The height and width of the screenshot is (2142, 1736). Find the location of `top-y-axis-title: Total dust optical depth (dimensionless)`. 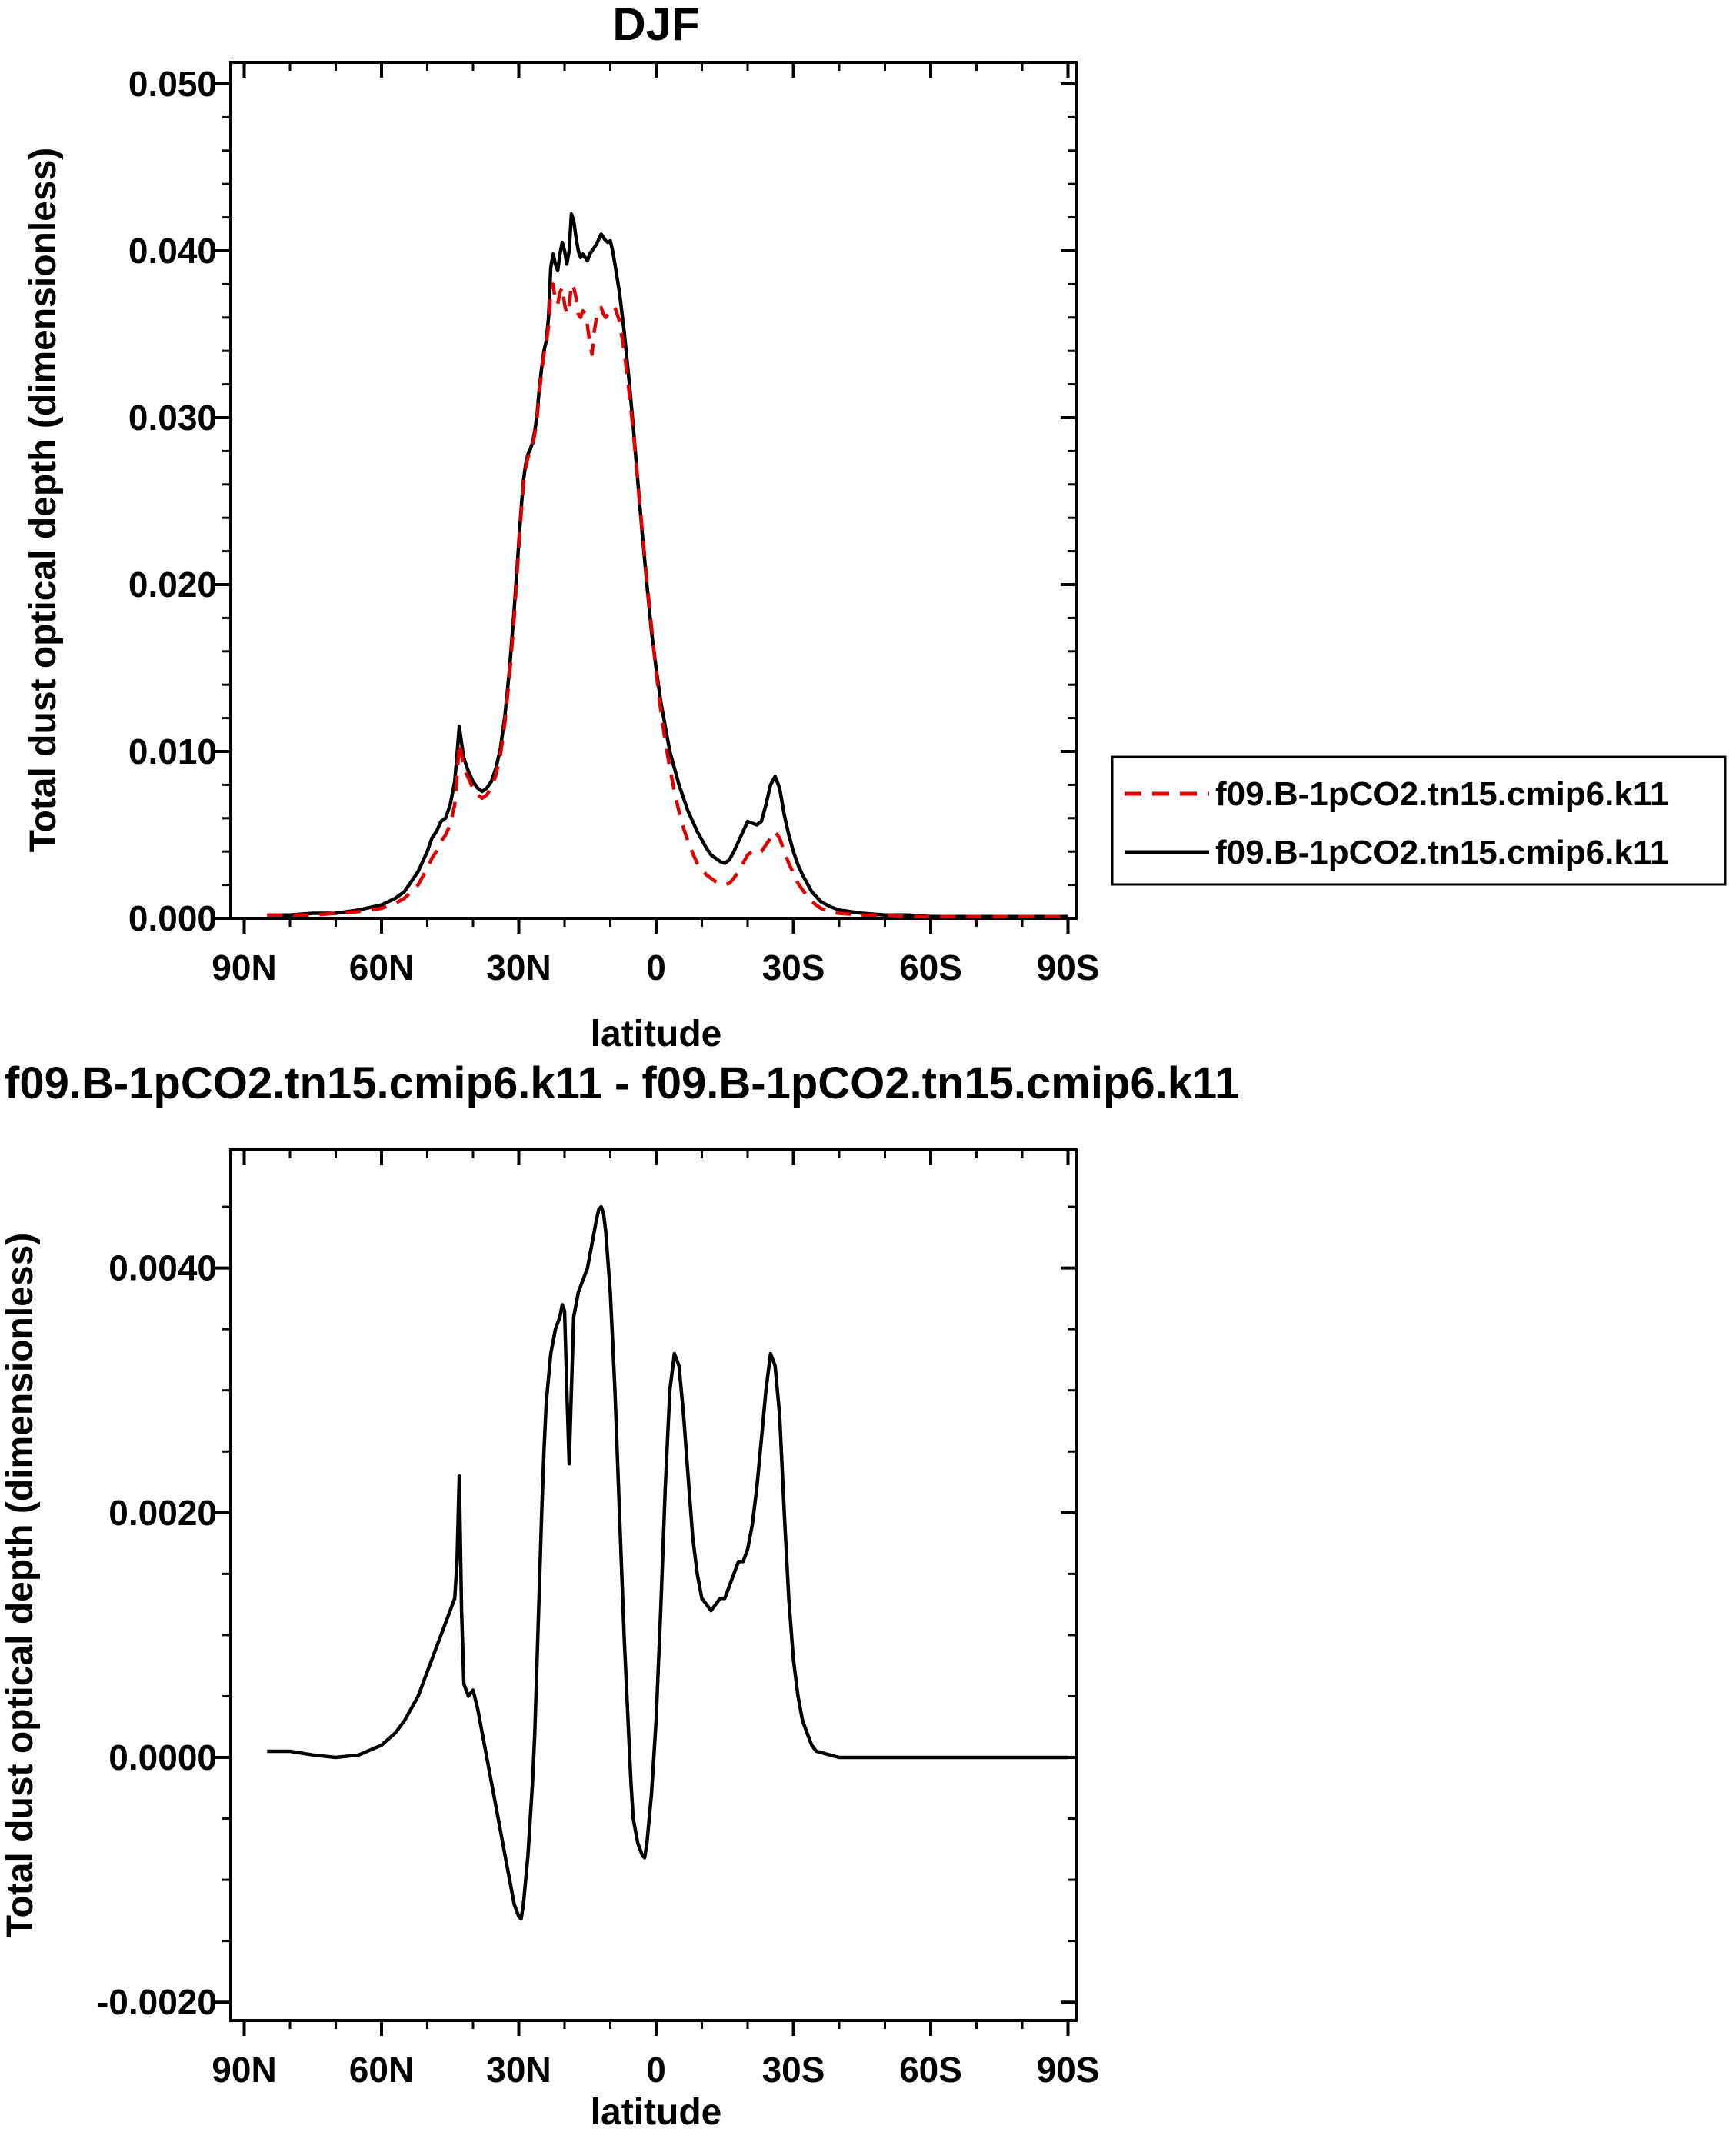

top-y-axis-title: Total dust optical depth (dimensionless) is located at coordinates (43, 500).